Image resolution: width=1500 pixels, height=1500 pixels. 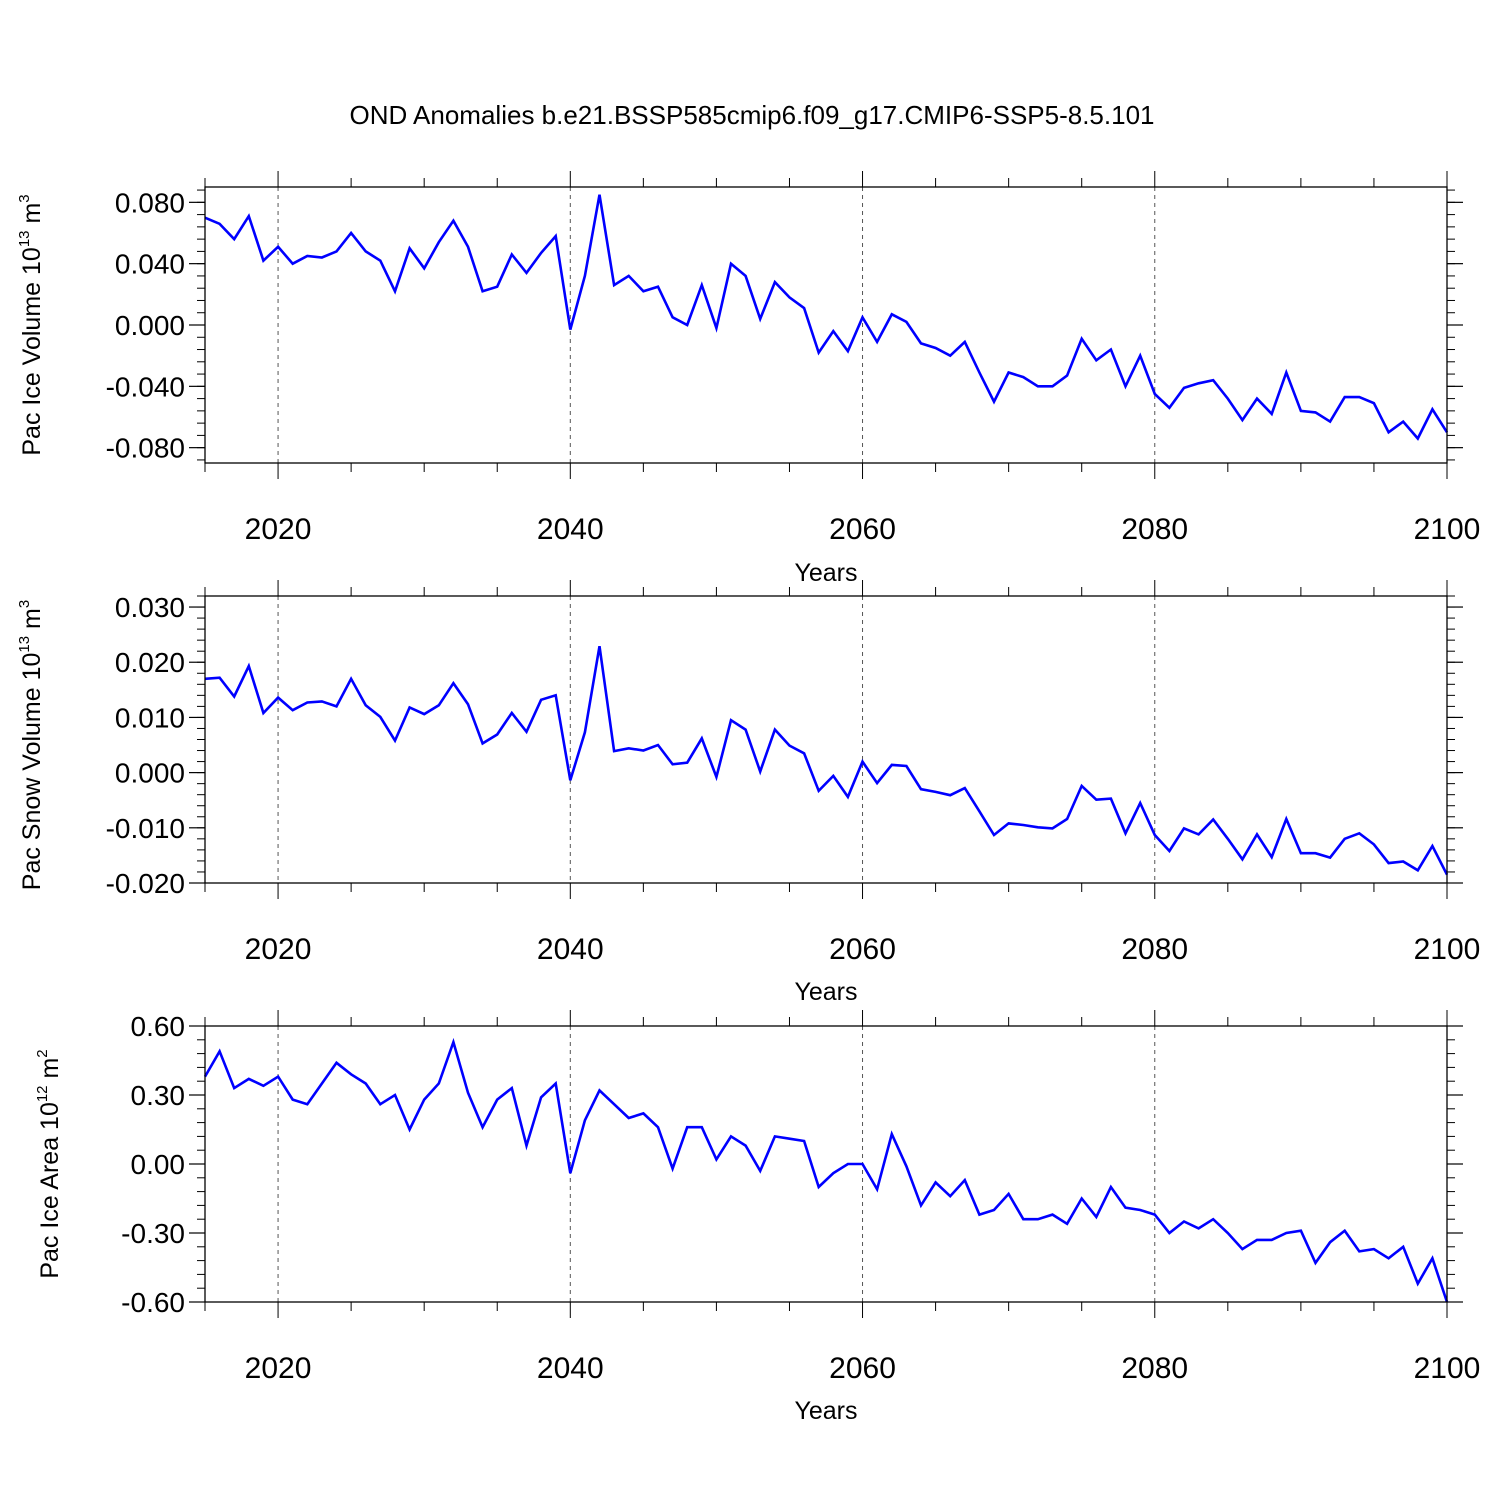 I want to click on y-tick-label: 0.020, so click(x=150, y=662).